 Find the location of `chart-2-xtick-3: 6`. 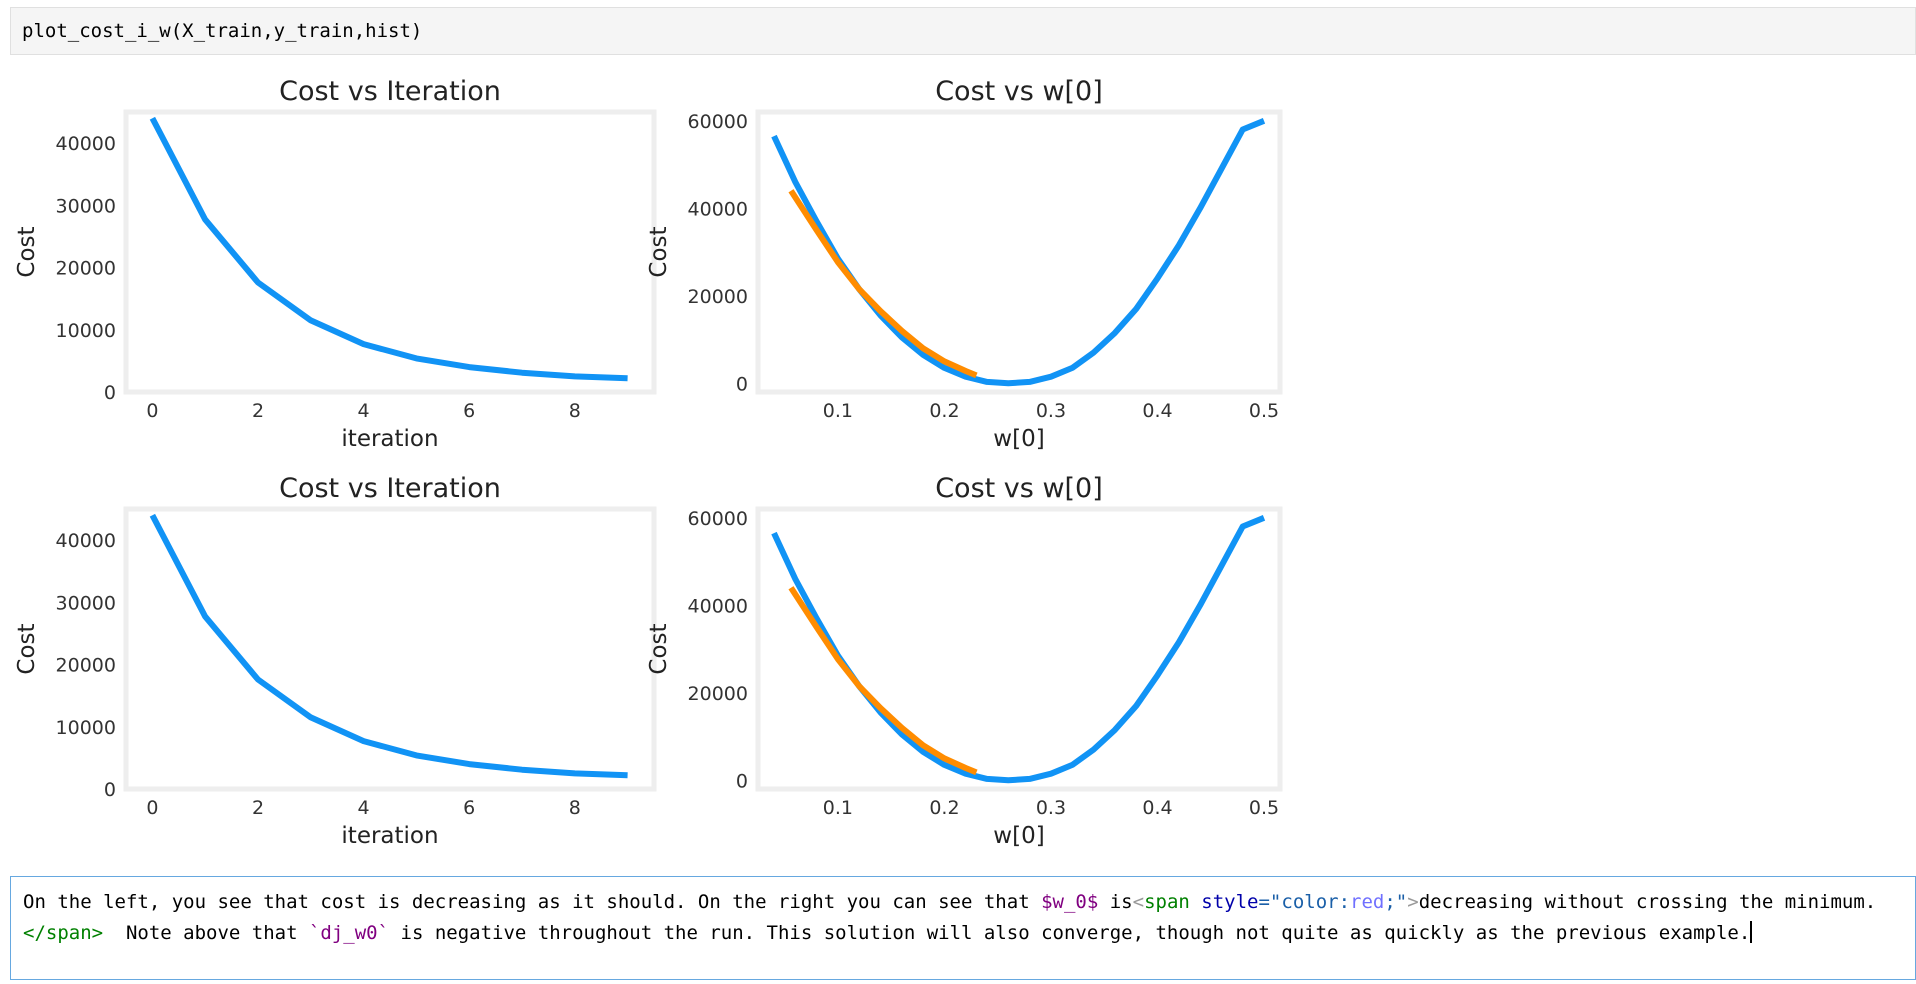

chart-2-xtick-3: 6 is located at coordinates (469, 808).